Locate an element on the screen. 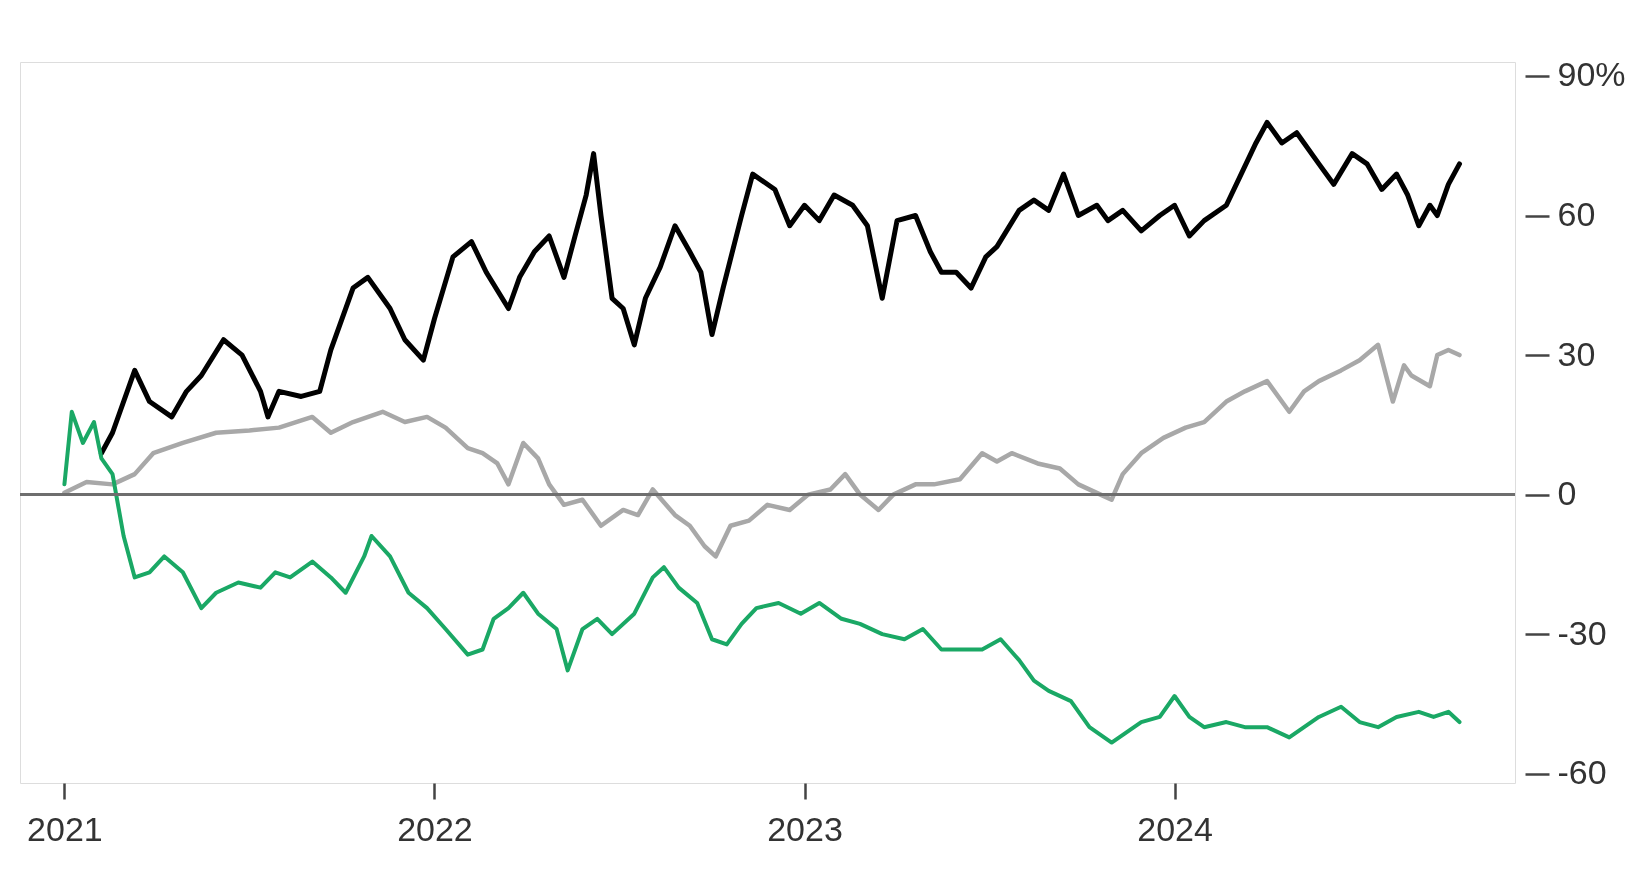  y-tick-label: 90% is located at coordinates (1591, 74).